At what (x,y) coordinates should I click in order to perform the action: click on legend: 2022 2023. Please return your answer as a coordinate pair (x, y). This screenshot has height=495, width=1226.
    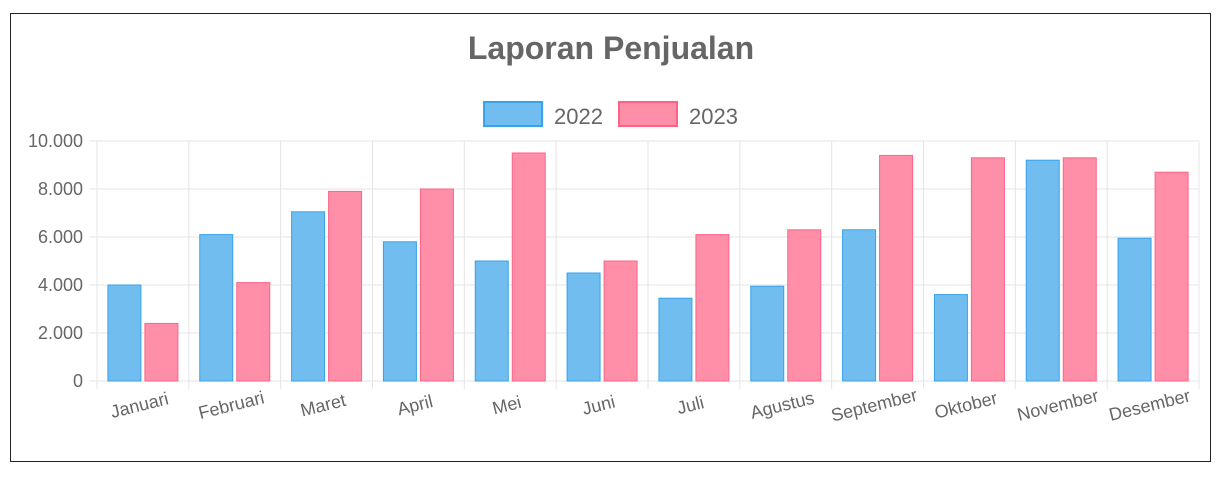
    Looking at the image, I should click on (610, 115).